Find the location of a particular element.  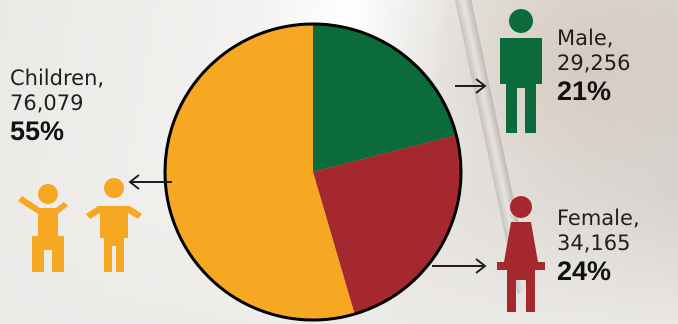

label-female-name: Female is located at coordinates (595, 218).